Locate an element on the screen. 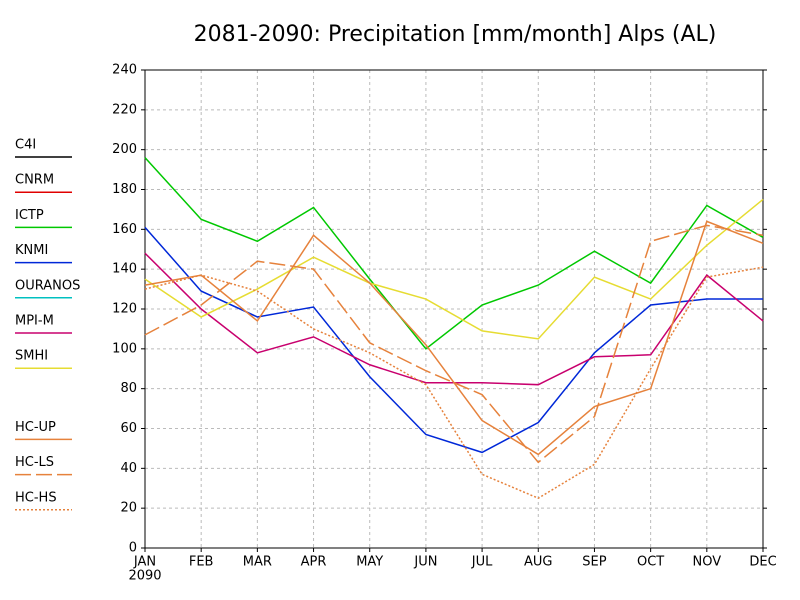 This screenshot has height=600, width=800. x-tick-label: SEP is located at coordinates (594, 562).